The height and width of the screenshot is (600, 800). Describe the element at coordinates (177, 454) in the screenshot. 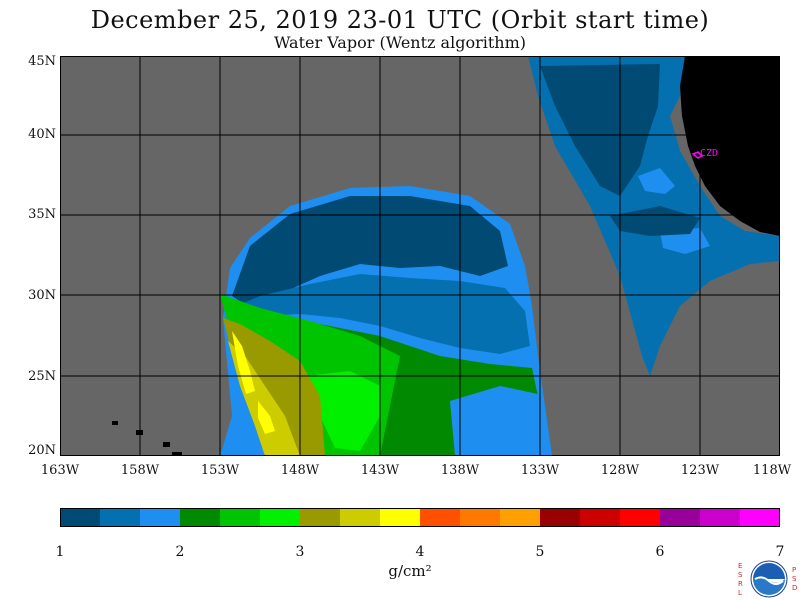

I see `island-hawaii` at that location.